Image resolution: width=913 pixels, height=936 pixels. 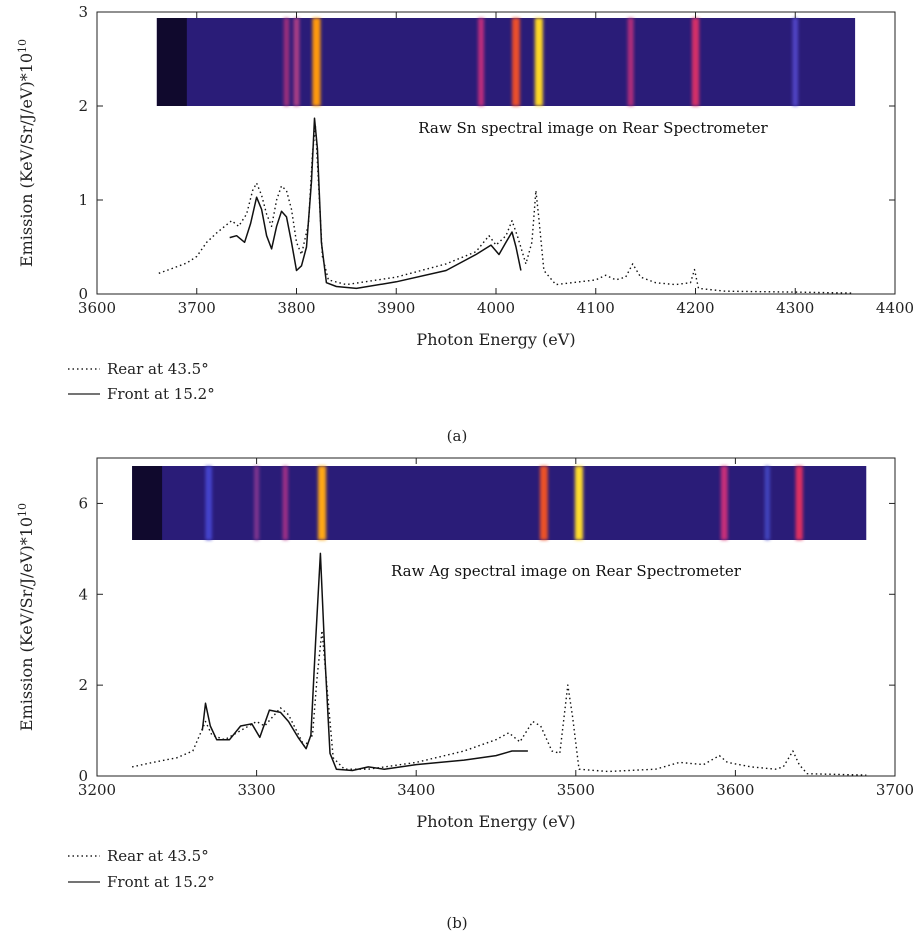 What do you see at coordinates (296, 308) in the screenshot?
I see `x-tick-label: 3800` at bounding box center [296, 308].